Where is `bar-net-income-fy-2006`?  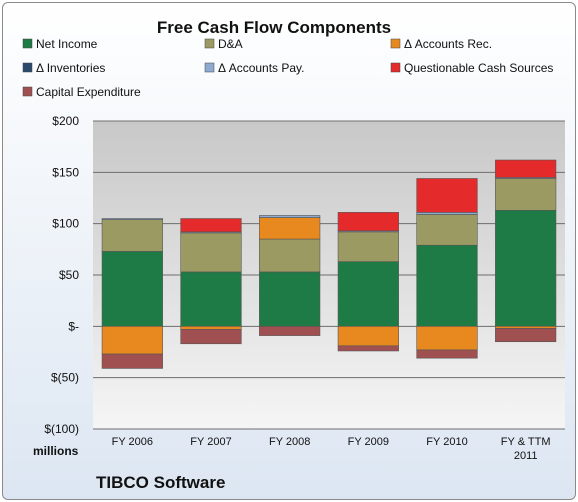 bar-net-income-fy-2006 is located at coordinates (132, 289).